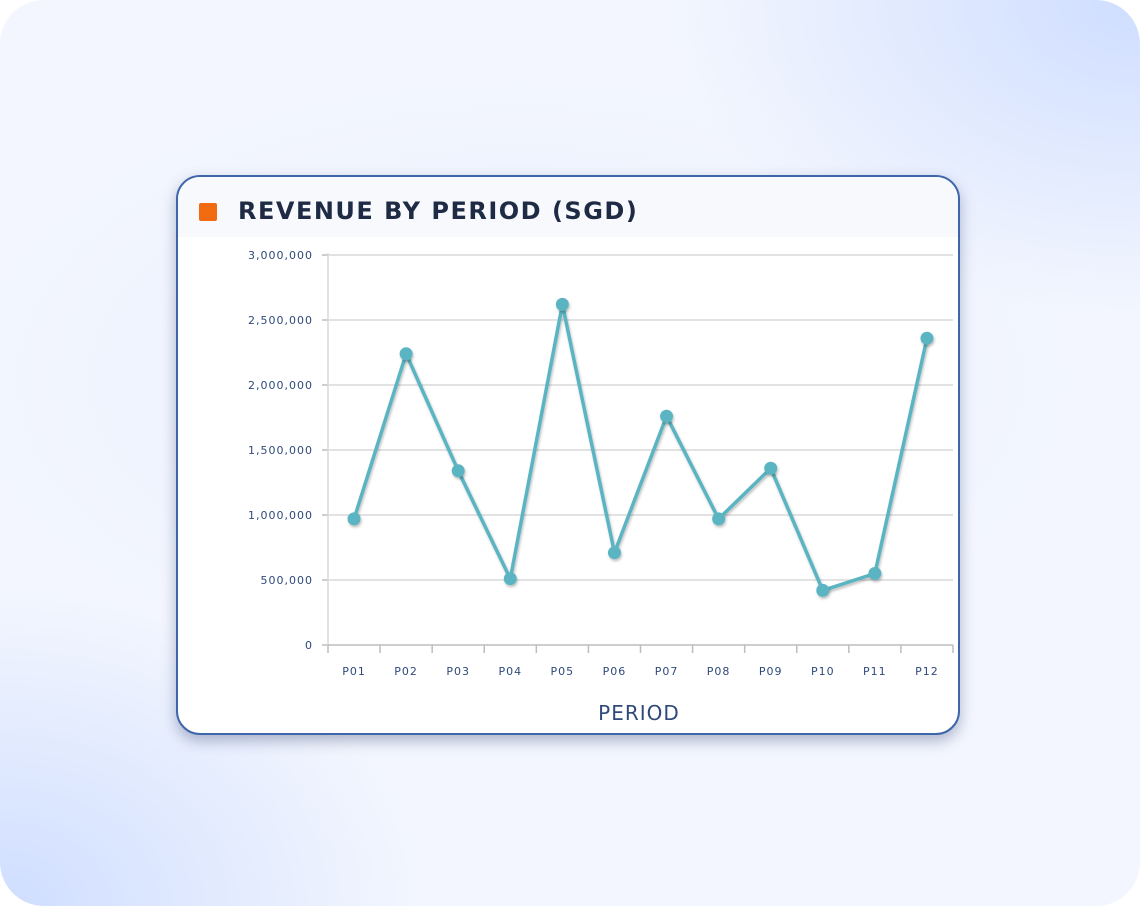 The height and width of the screenshot is (906, 1140). Describe the element at coordinates (280, 320) in the screenshot. I see `y-tick-label: 2,500,000` at that location.